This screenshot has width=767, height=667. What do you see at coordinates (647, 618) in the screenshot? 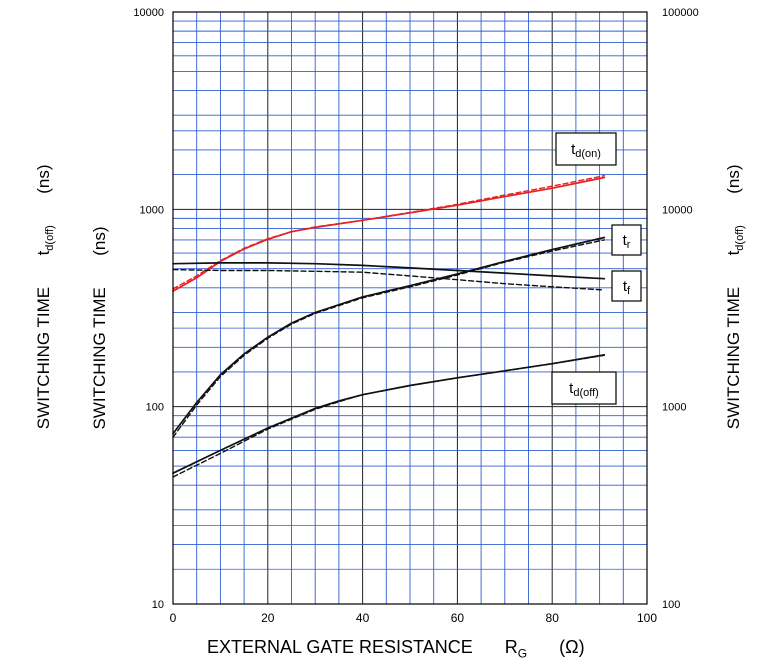
I see `x-tick-label: 100` at bounding box center [647, 618].